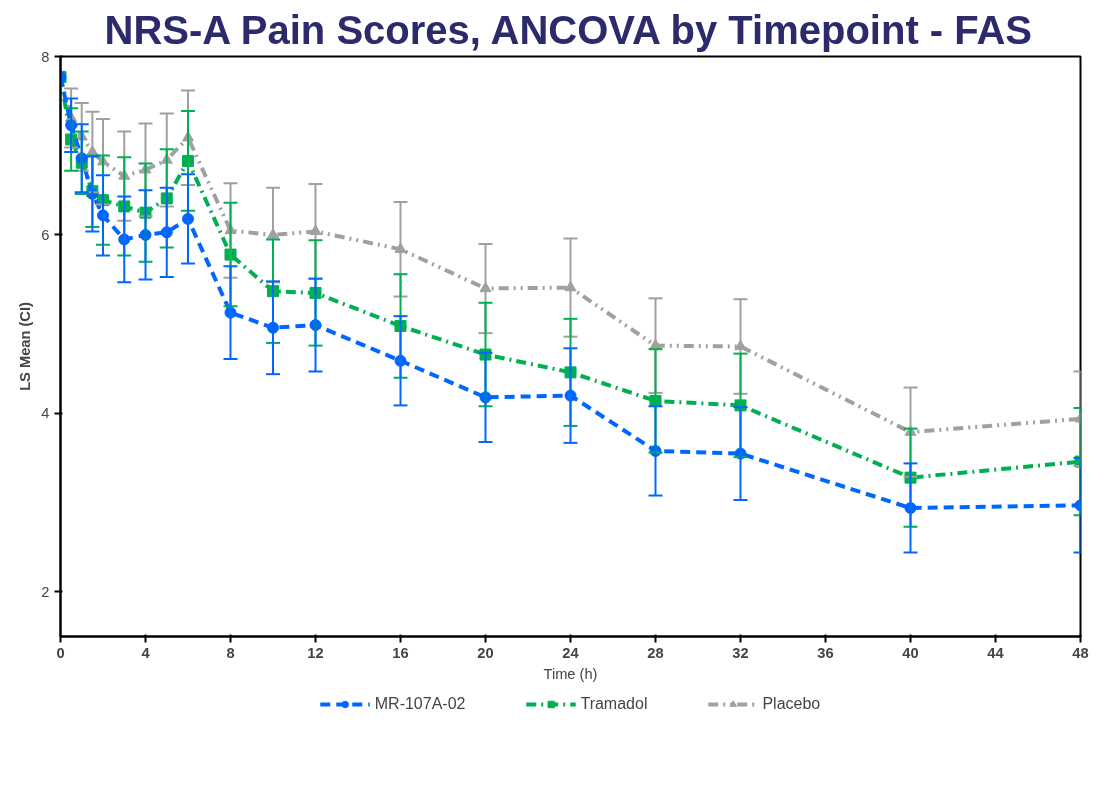 The height and width of the screenshot is (799, 1115). Describe the element at coordinates (45, 413) in the screenshot. I see `y-tick-label: 4` at that location.